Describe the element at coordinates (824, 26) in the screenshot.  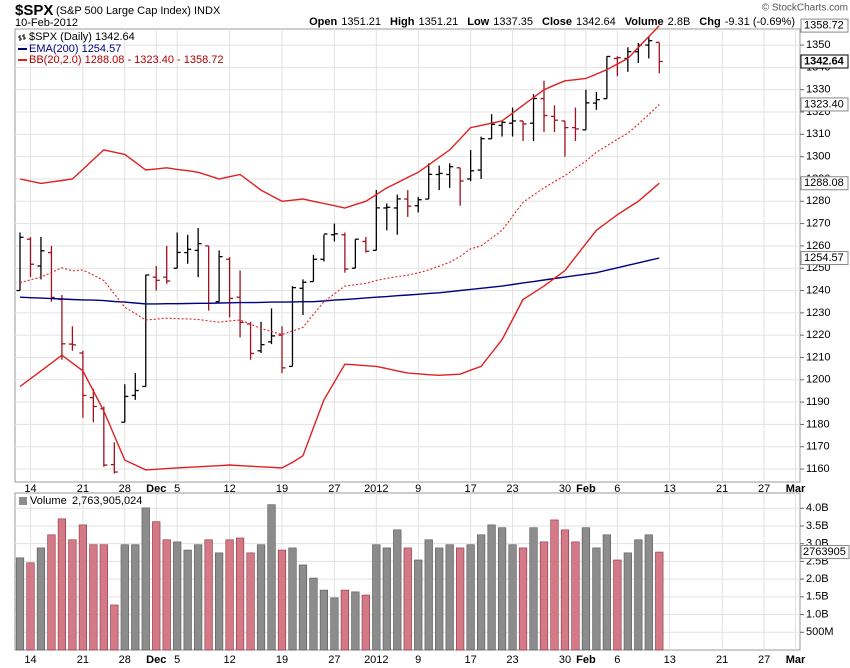
I see `price-tag: 1358.72` at that location.